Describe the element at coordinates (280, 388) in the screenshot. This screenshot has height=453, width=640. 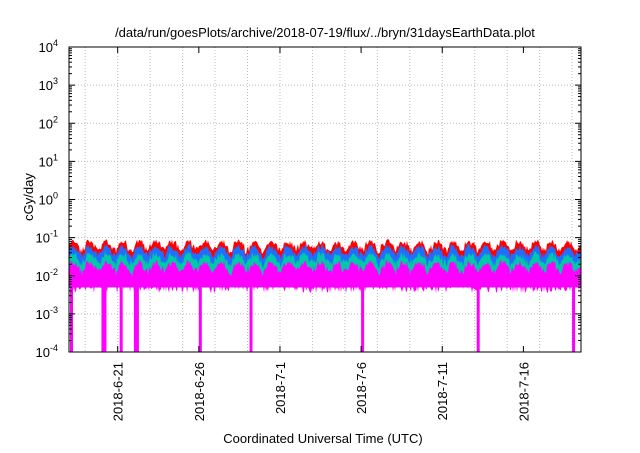
I see `x-tick-label: 2018-7-1` at that location.